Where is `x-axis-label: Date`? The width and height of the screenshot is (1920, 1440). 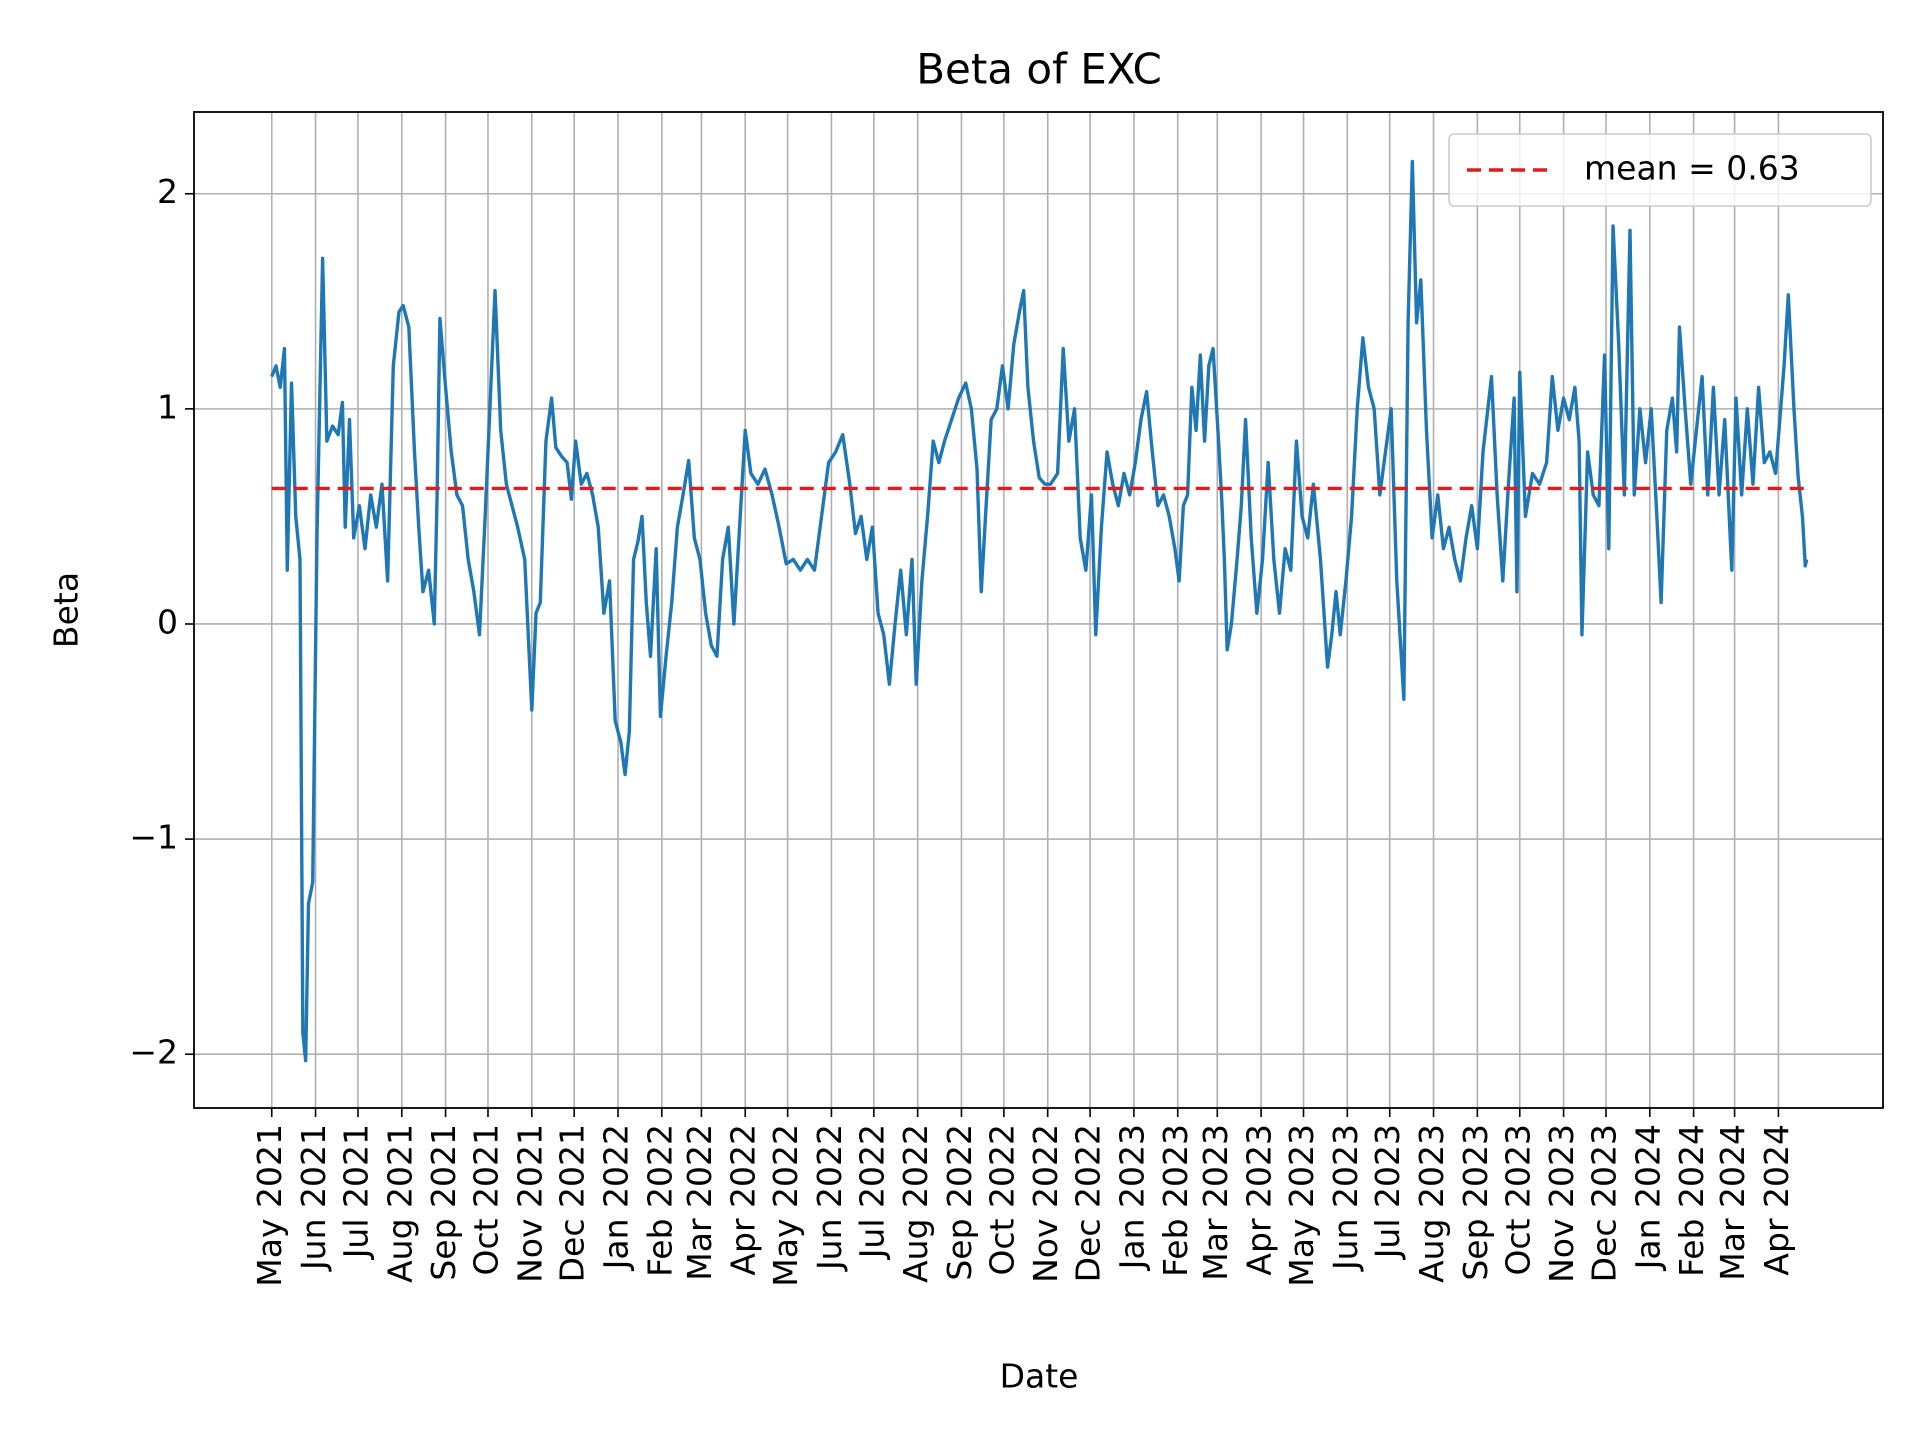 x-axis-label: Date is located at coordinates (1039, 1376).